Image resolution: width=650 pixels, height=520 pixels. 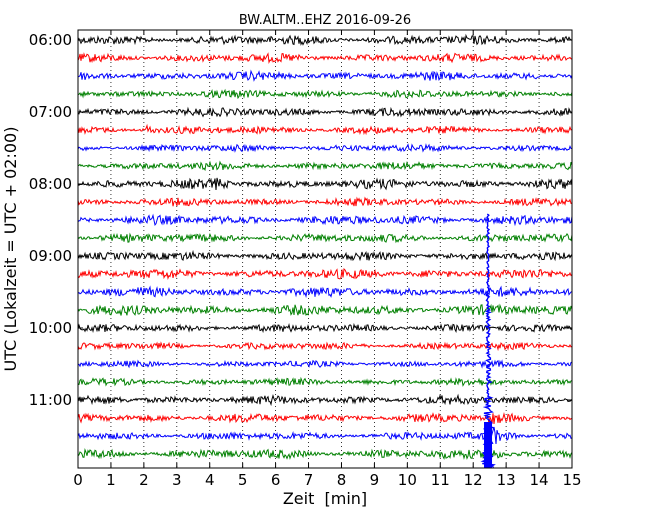 I want to click on x-tick-label: 10, so click(x=407, y=480).